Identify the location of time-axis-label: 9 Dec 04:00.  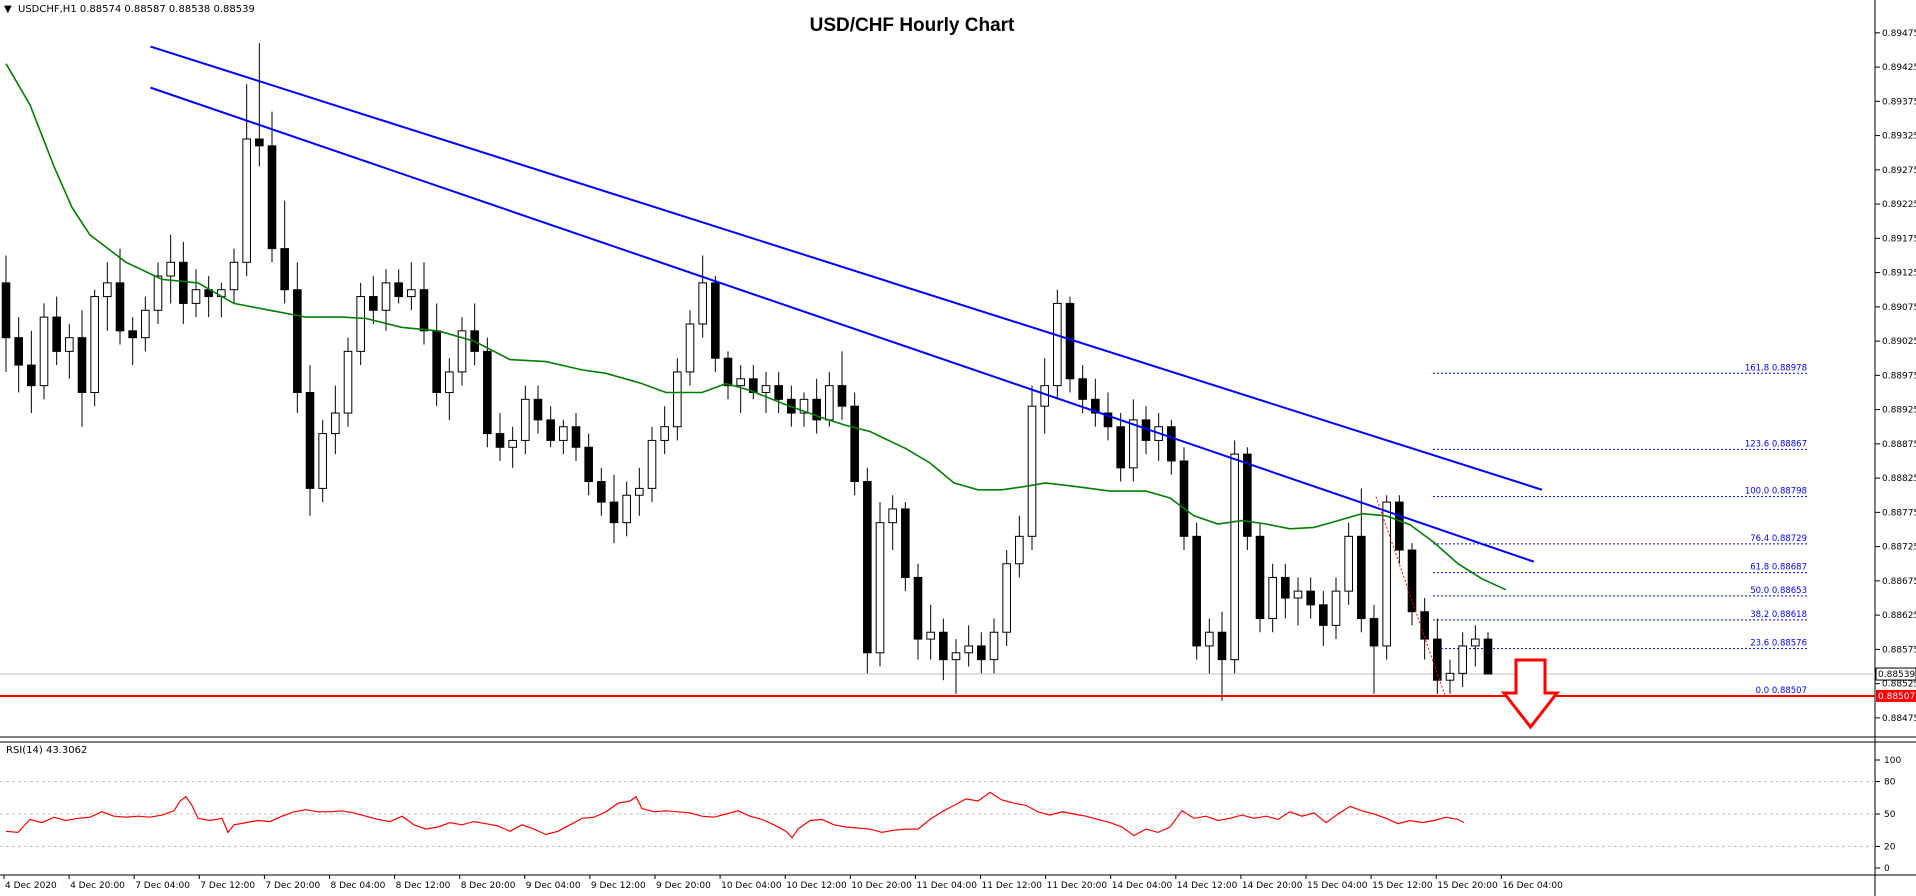
(553, 886).